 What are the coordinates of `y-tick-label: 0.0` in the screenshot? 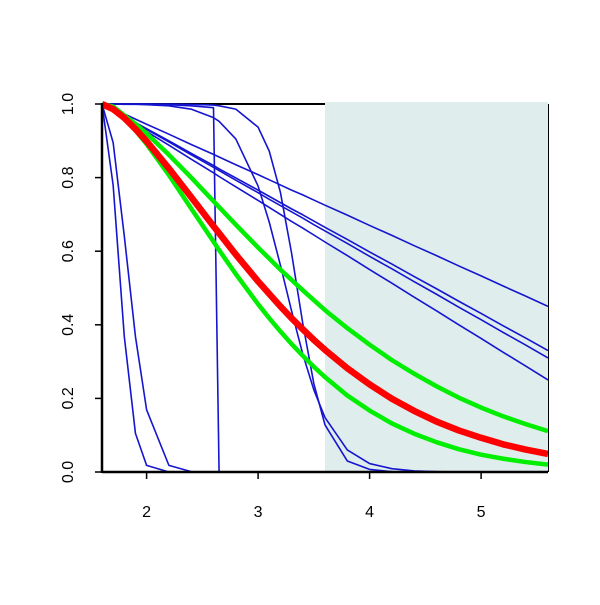 It's located at (68, 472).